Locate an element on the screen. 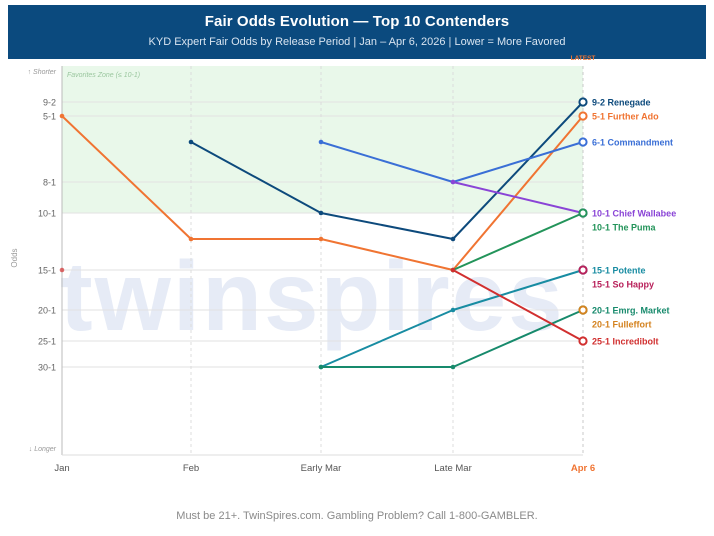 This screenshot has height=536, width=714. series-line-renegade is located at coordinates (387, 170).